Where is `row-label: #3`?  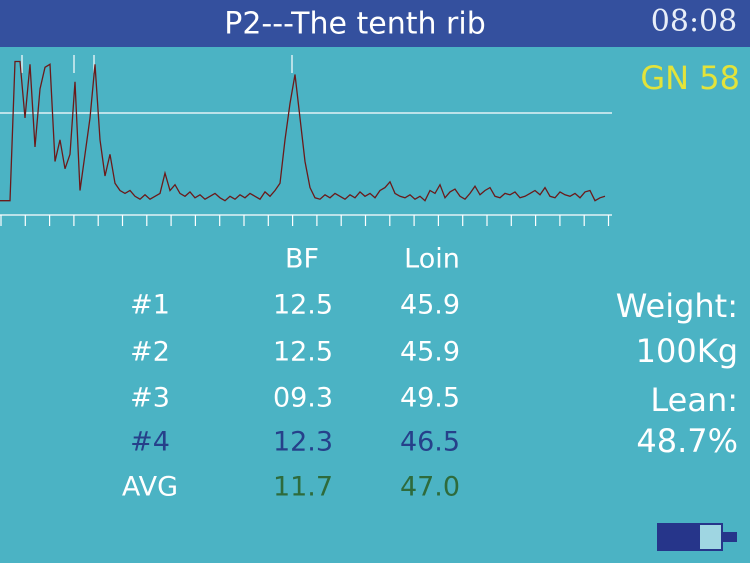 row-label: #3 is located at coordinates (150, 398).